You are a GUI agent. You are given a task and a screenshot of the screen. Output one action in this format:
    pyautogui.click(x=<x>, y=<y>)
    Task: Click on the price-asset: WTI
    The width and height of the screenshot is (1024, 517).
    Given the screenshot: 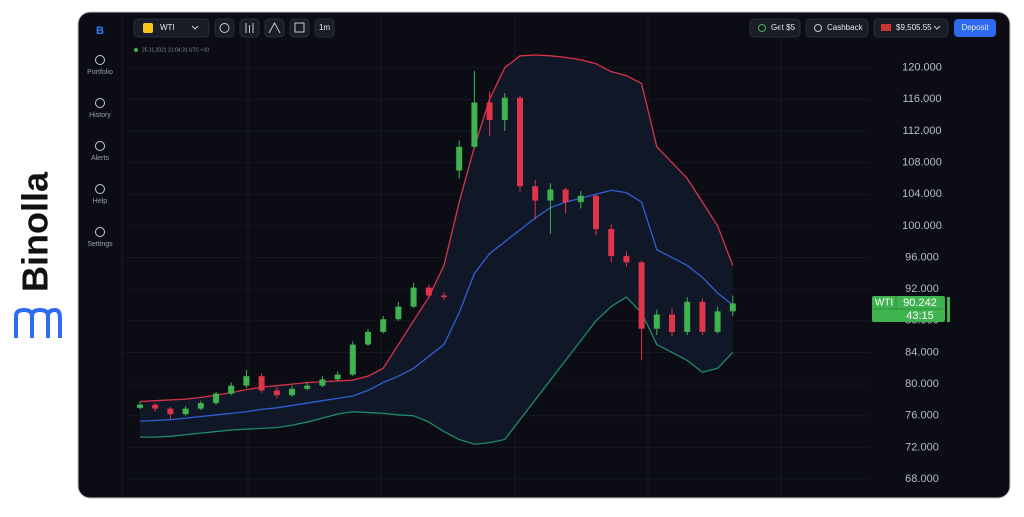 What is the action you would take?
    pyautogui.click(x=884, y=303)
    